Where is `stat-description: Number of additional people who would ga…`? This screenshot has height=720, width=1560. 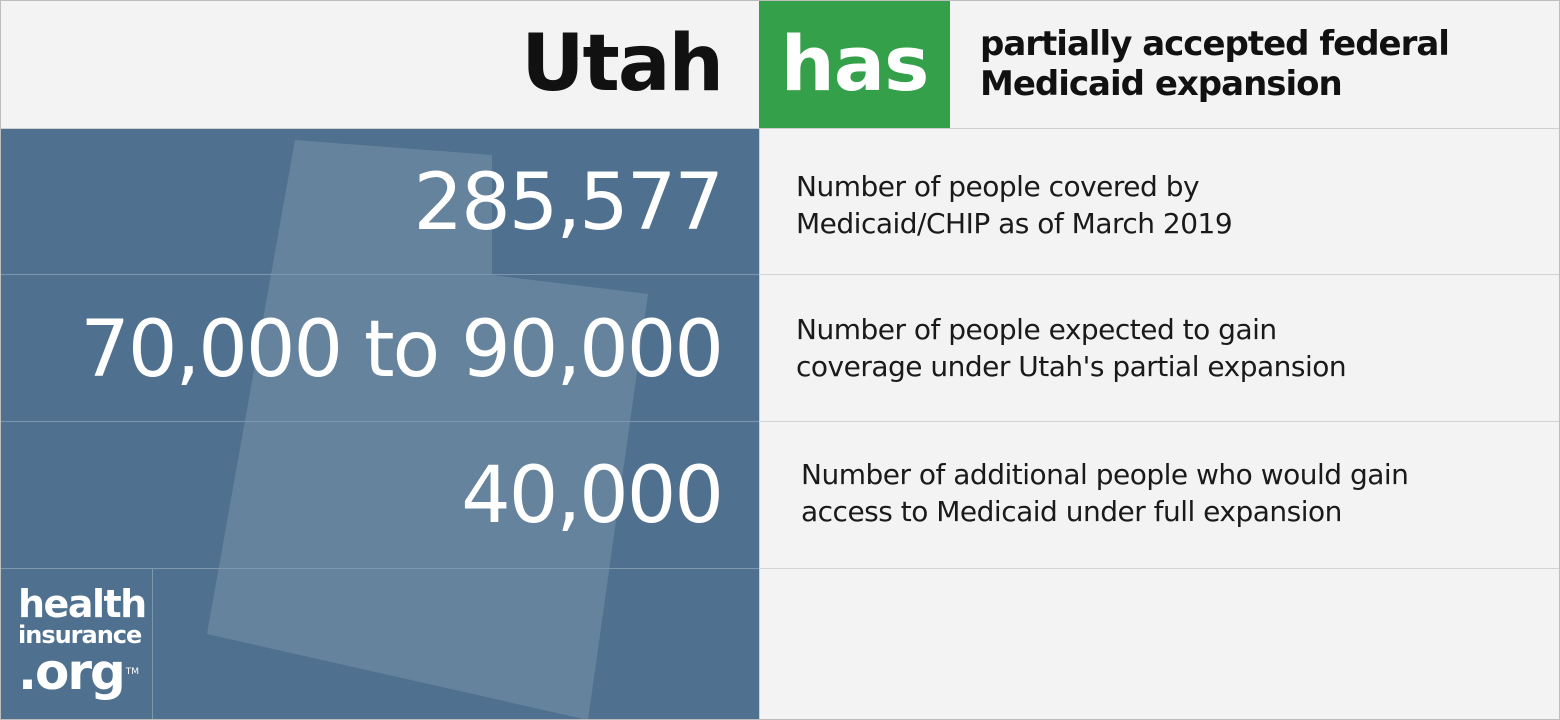
stat-description: Number of additional people who would ga… is located at coordinates (1105, 493).